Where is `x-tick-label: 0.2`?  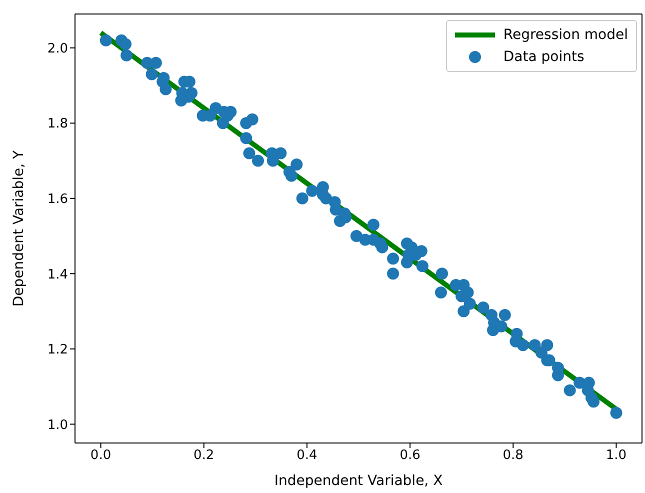
x-tick-label: 0.2 is located at coordinates (204, 456).